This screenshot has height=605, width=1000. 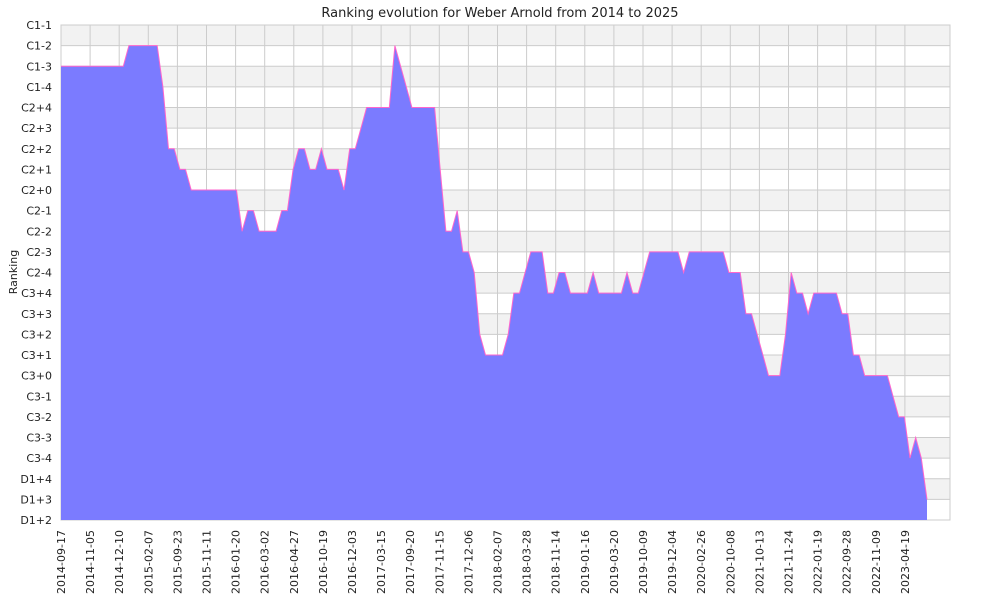 What do you see at coordinates (876, 562) in the screenshot?
I see `x-tick-label: 2022-11-09` at bounding box center [876, 562].